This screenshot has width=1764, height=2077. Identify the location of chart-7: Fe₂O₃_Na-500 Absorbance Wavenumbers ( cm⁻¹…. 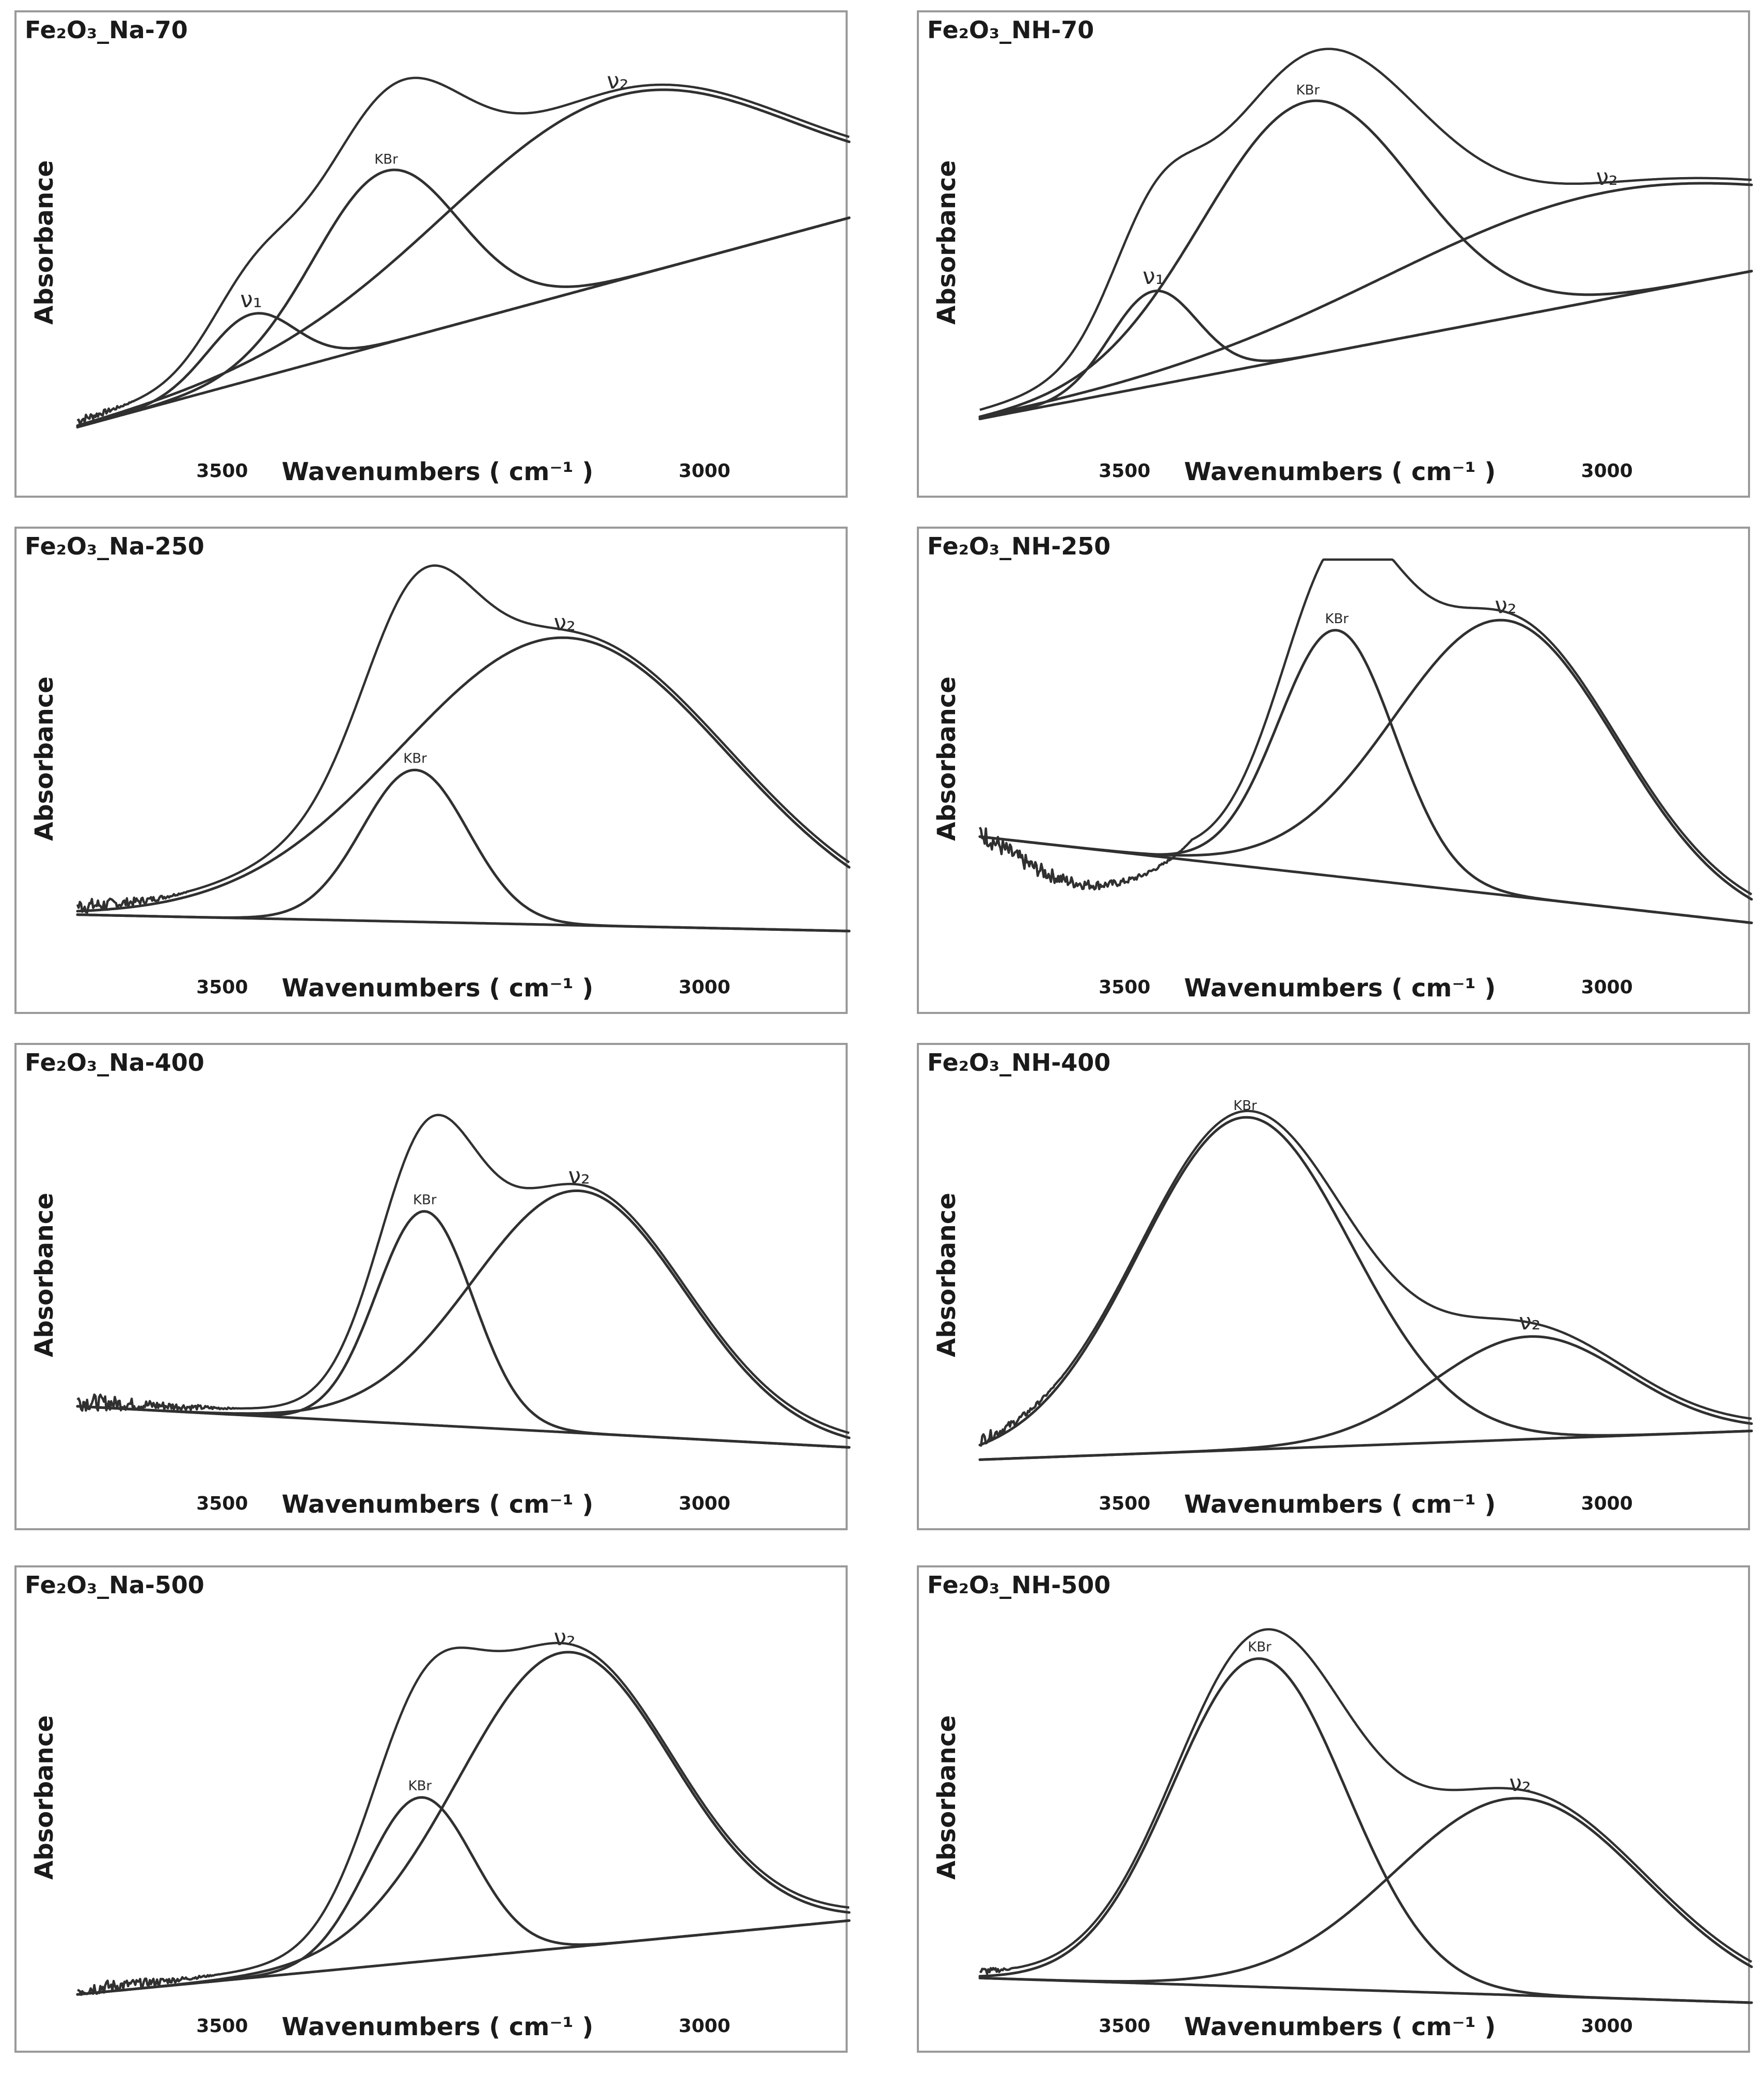
(432, 1809).